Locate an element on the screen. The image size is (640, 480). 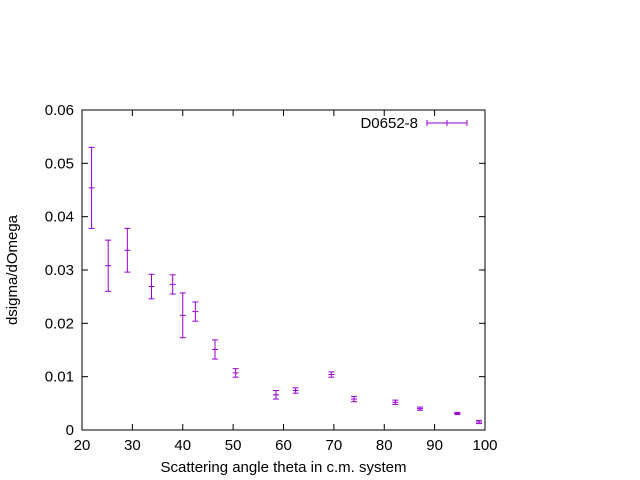
x-tick-labels: 20 30 40 50 60 70 80 90 100 is located at coordinates (286, 445).